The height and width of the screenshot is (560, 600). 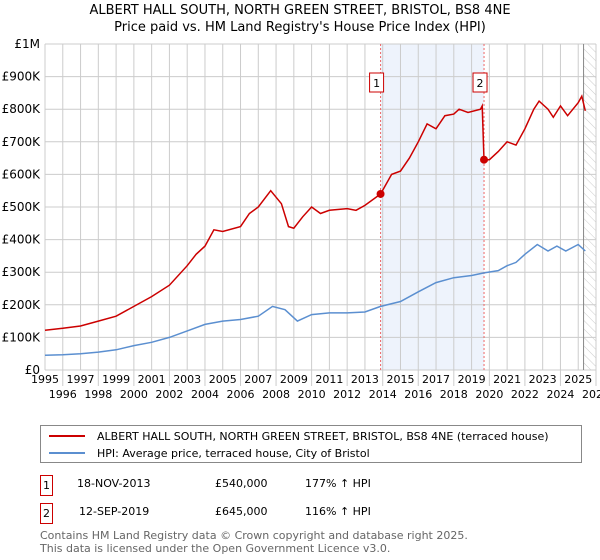 What do you see at coordinates (436, 379) in the screenshot?
I see `x-tick-label: 2017` at bounding box center [436, 379].